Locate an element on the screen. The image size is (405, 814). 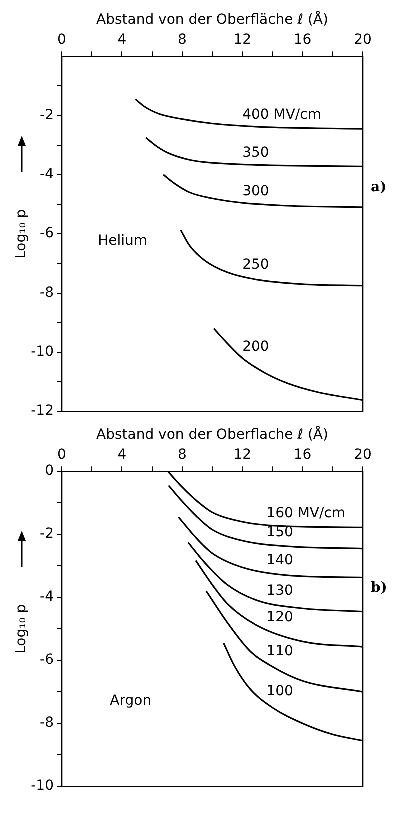
series-label: 140 is located at coordinates (280, 560).